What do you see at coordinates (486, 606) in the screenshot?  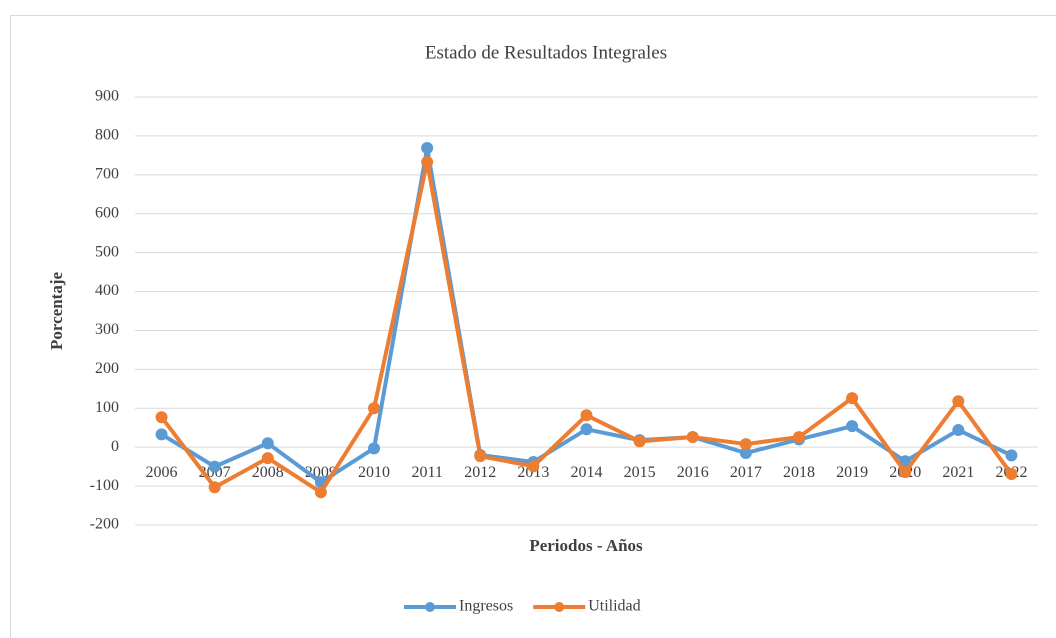 I see `legend-label: Ingresos` at bounding box center [486, 606].